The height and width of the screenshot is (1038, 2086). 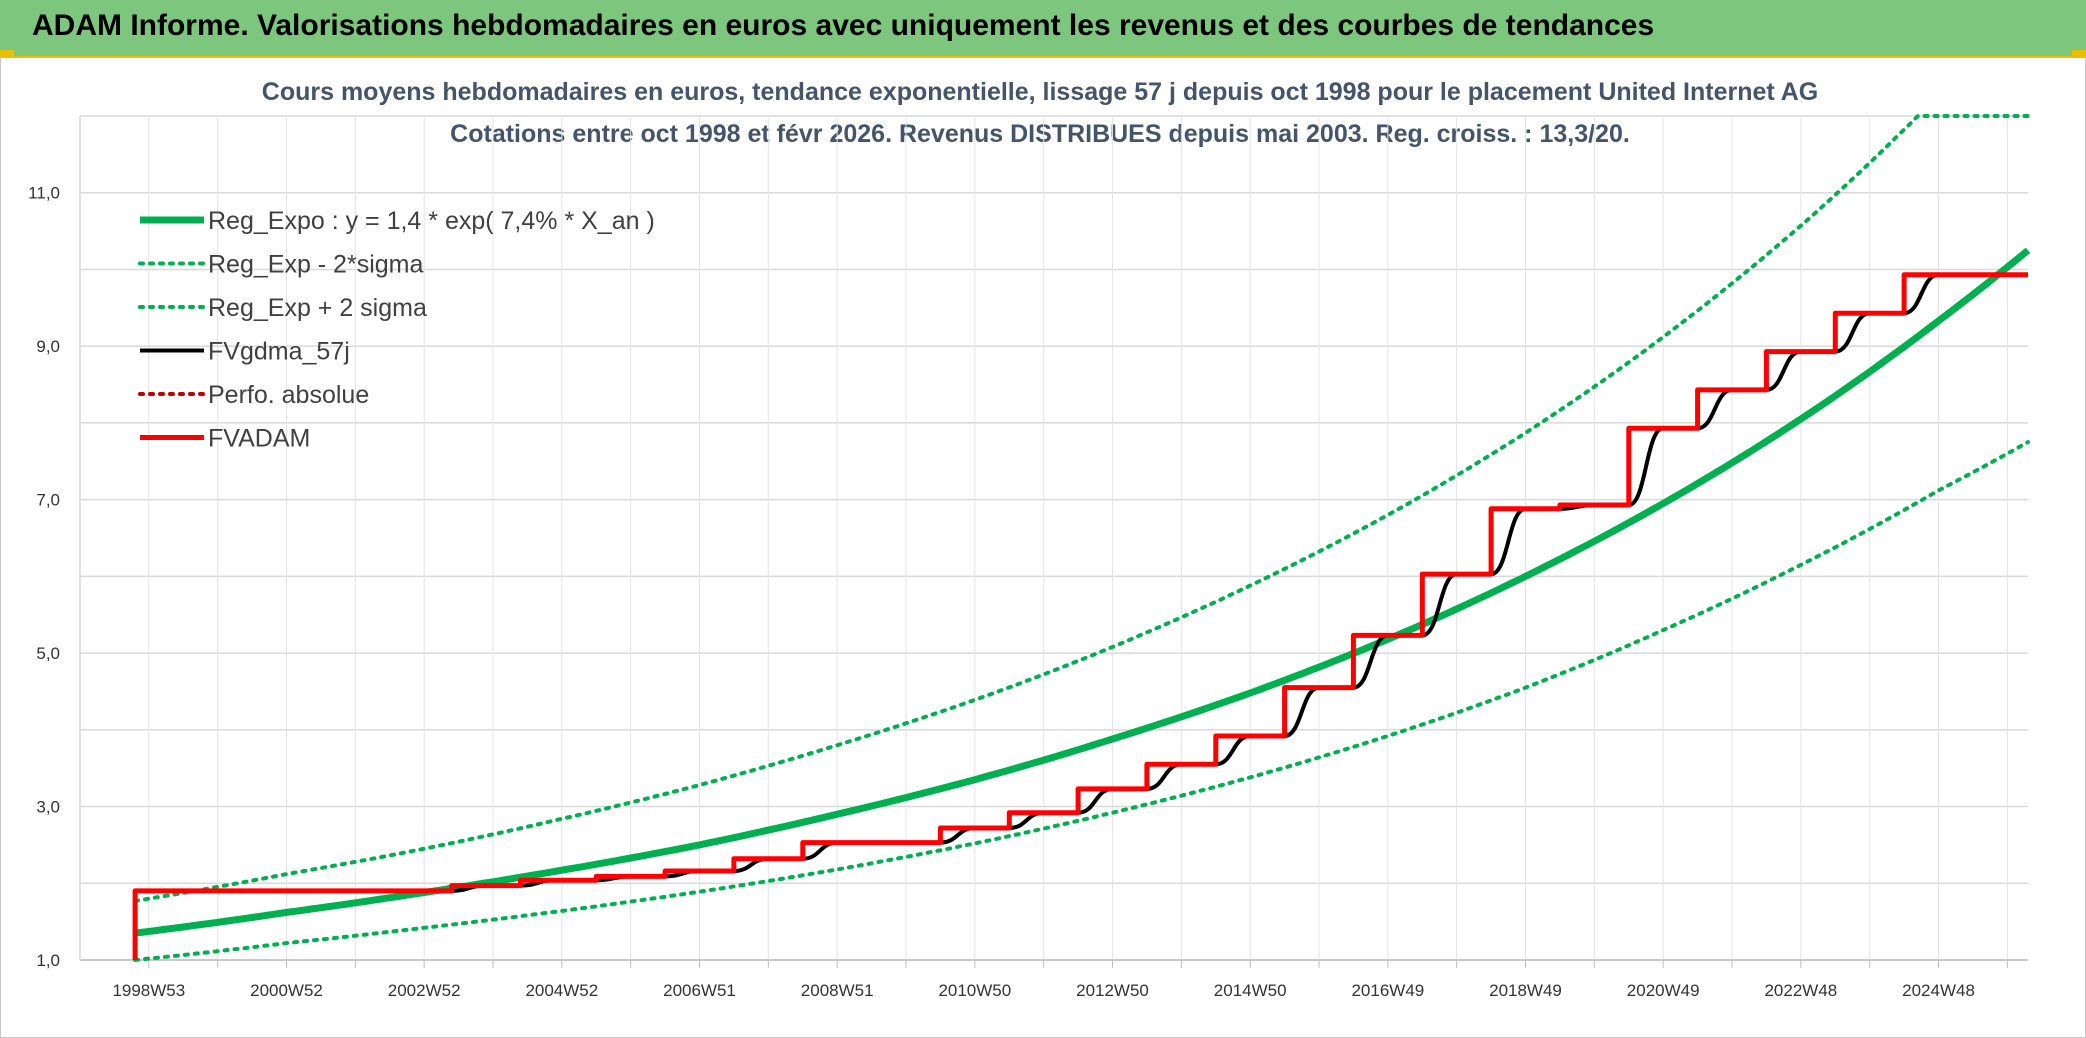 I want to click on x-tick-label: 2004W52, so click(x=561, y=990).